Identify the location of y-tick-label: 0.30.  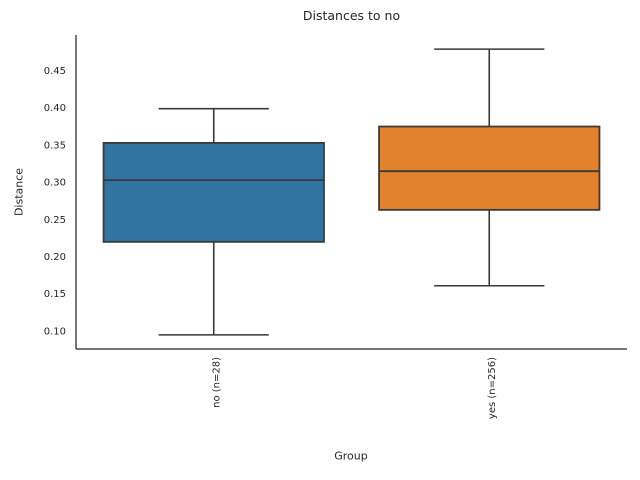
(55, 183).